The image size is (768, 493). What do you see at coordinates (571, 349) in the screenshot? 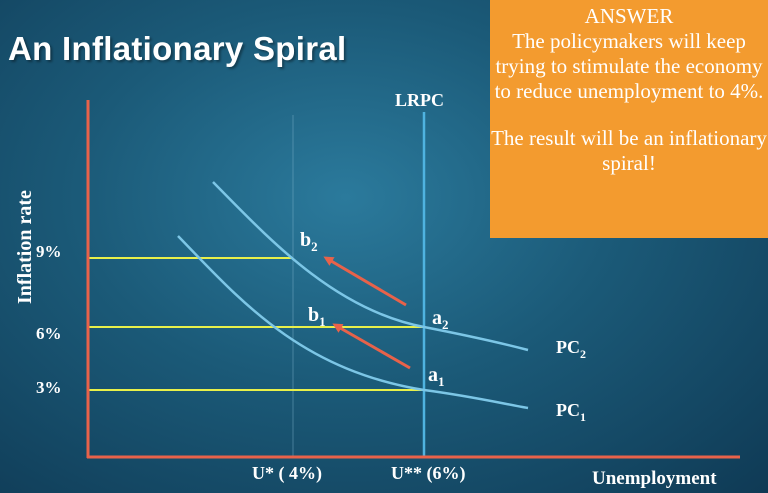
I see `pc2-label: PC2` at bounding box center [571, 349].